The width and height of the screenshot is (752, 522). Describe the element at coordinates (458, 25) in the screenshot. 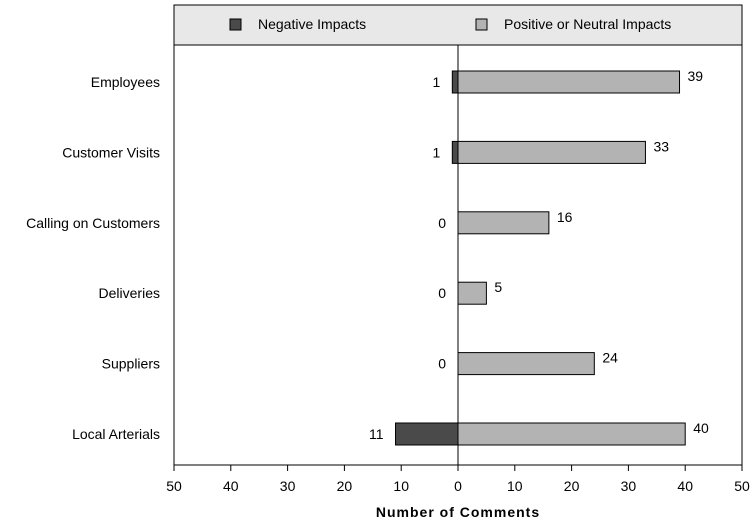

I see `legend-box` at that location.